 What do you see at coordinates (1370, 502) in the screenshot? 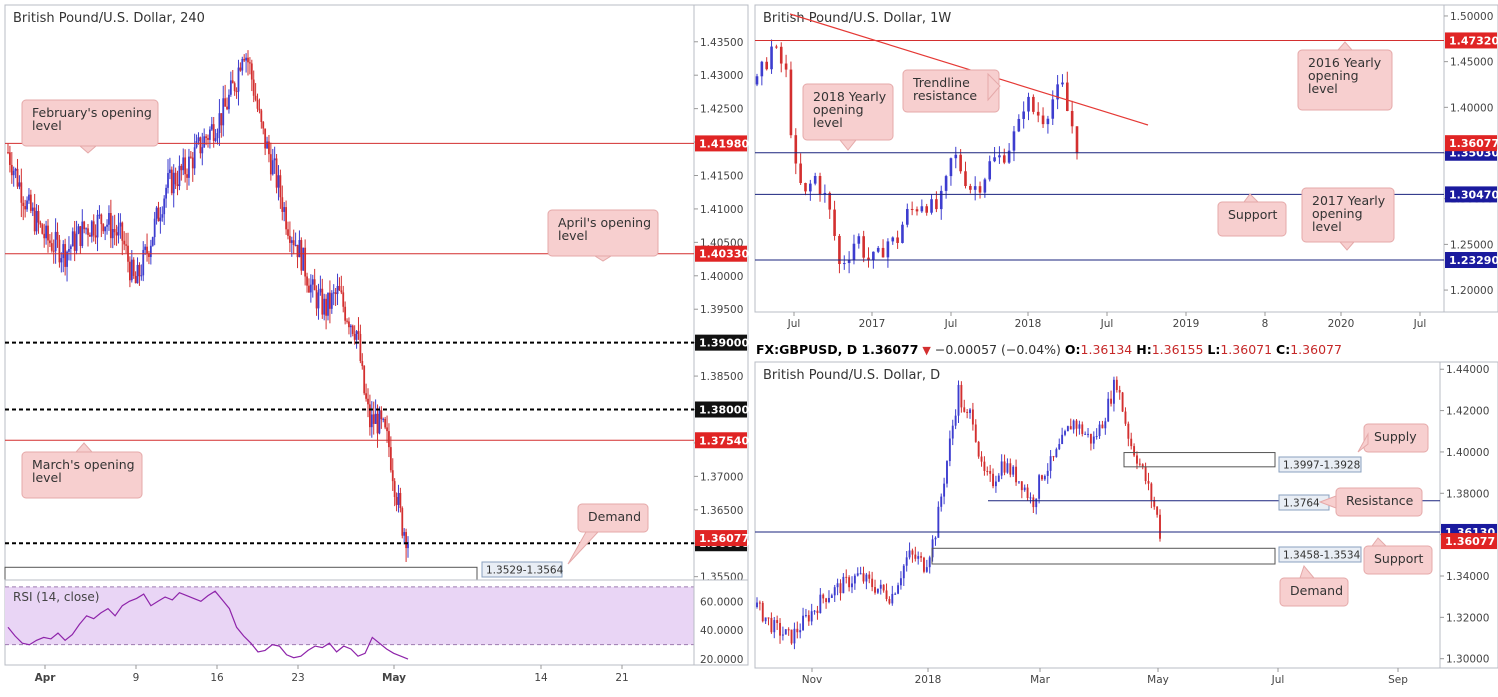
I see `callout-resistance: Resistance` at bounding box center [1370, 502].